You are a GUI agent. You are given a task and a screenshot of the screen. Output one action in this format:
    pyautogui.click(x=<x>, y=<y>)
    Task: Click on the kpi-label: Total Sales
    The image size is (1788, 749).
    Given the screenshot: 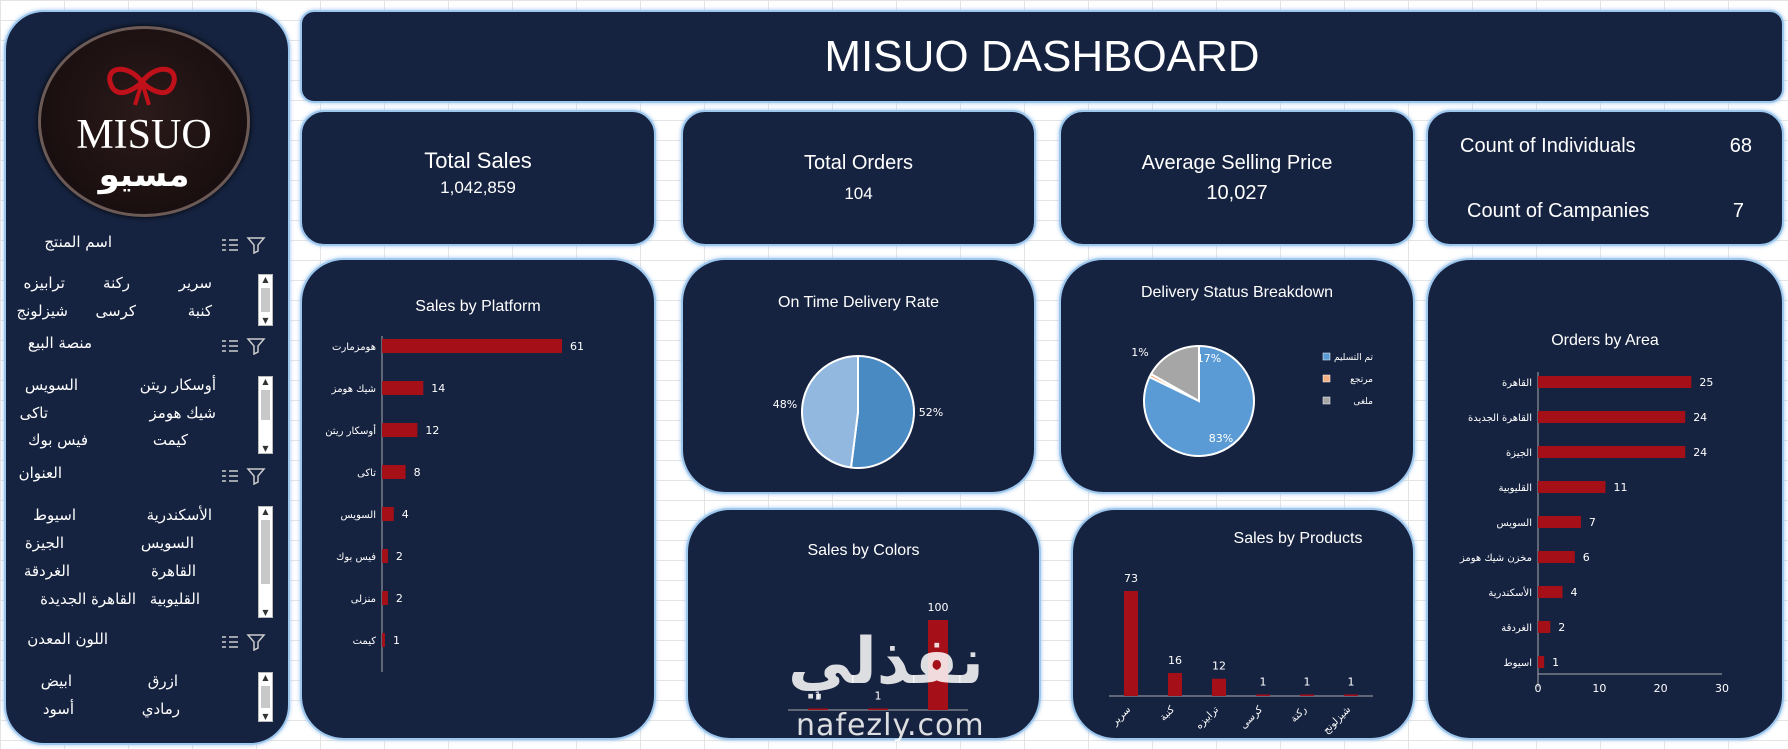 What is the action you would take?
    pyautogui.click(x=478, y=160)
    